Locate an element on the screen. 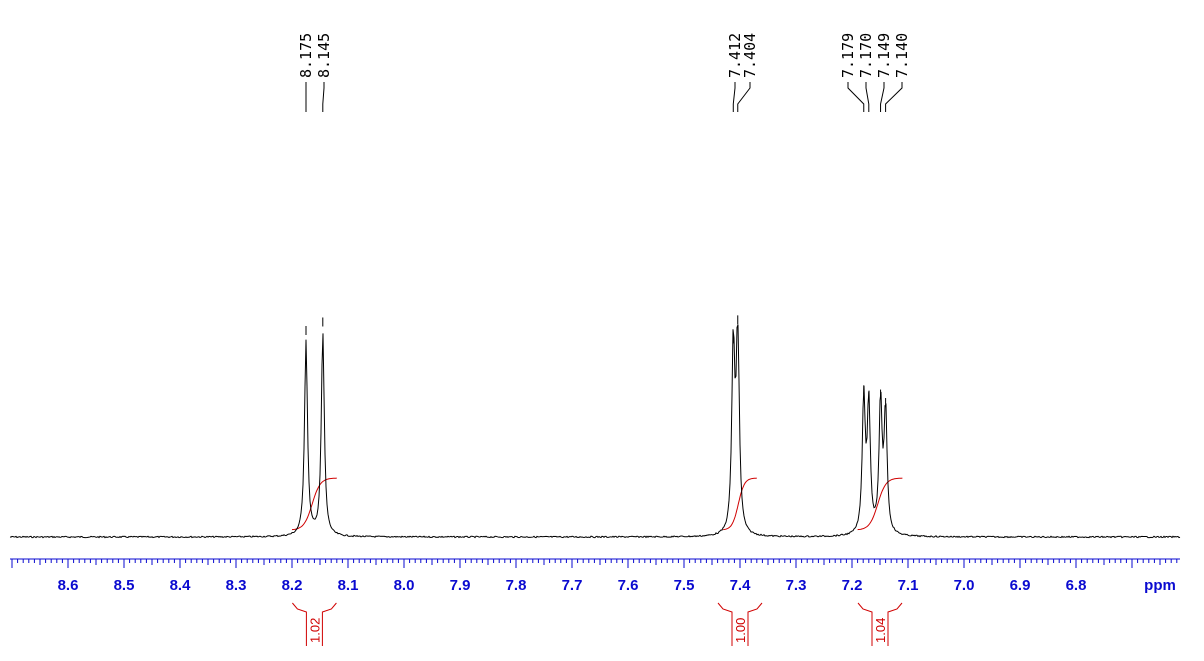 The image size is (1204, 661). x-axis-tick-label: 6.9 is located at coordinates (1020, 585).